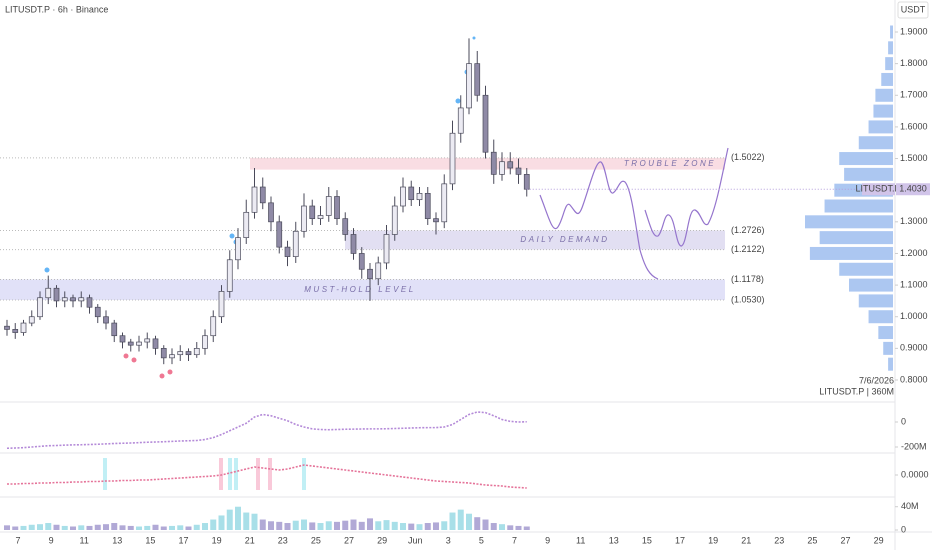 Image resolution: width=932 pixels, height=555 pixels. I want to click on zone, so click(487, 163).